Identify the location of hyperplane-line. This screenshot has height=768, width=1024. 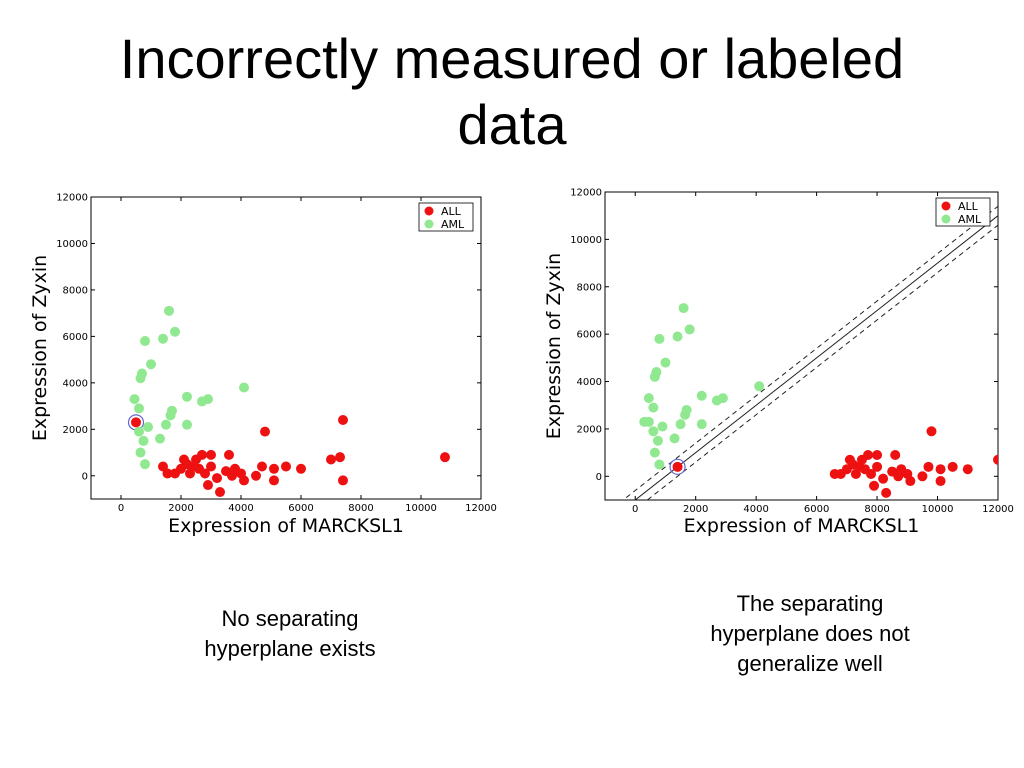
(816, 357).